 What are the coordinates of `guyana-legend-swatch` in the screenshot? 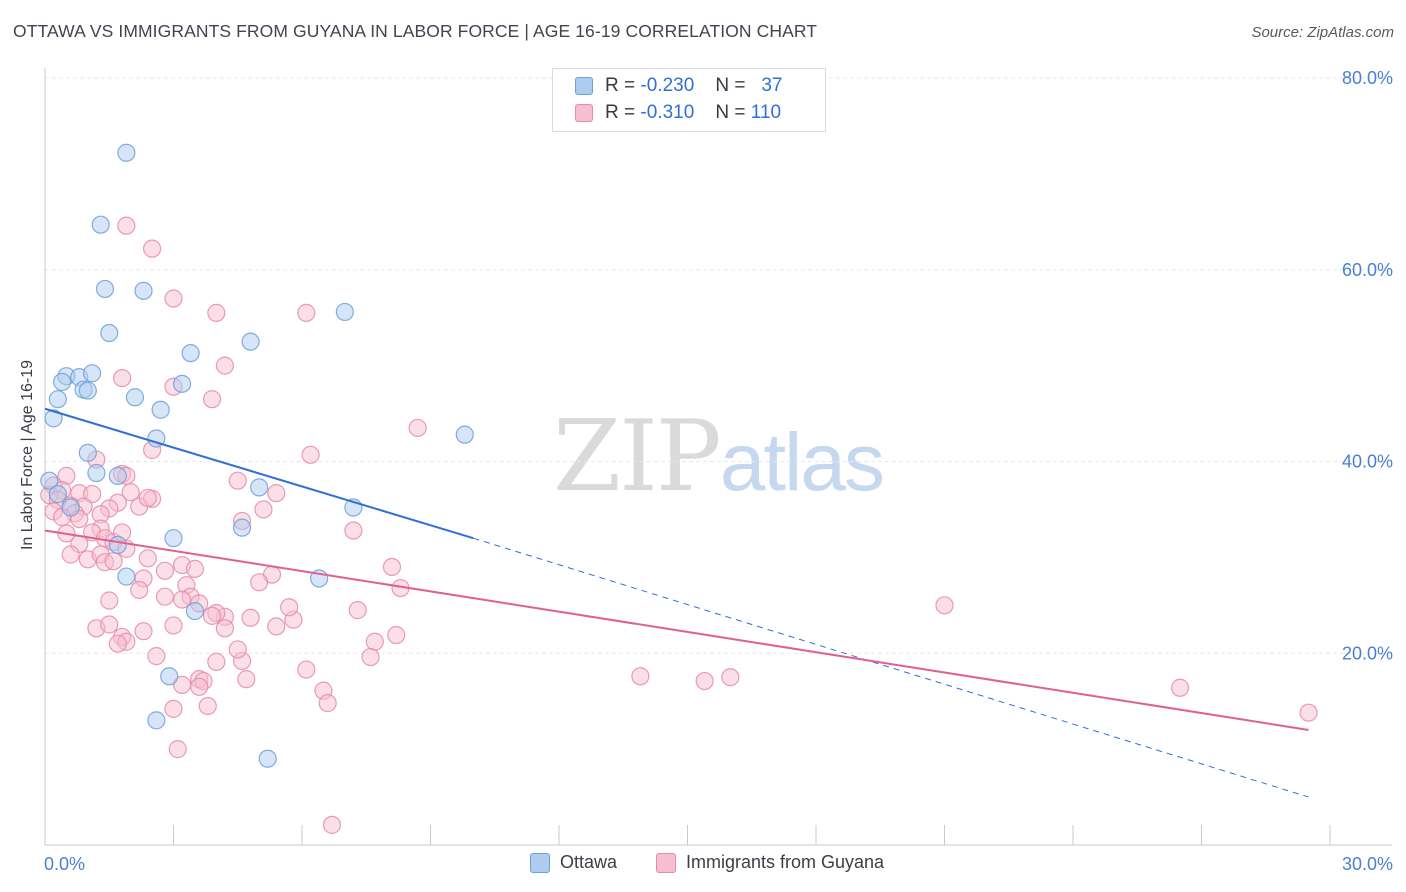 It's located at (666, 862).